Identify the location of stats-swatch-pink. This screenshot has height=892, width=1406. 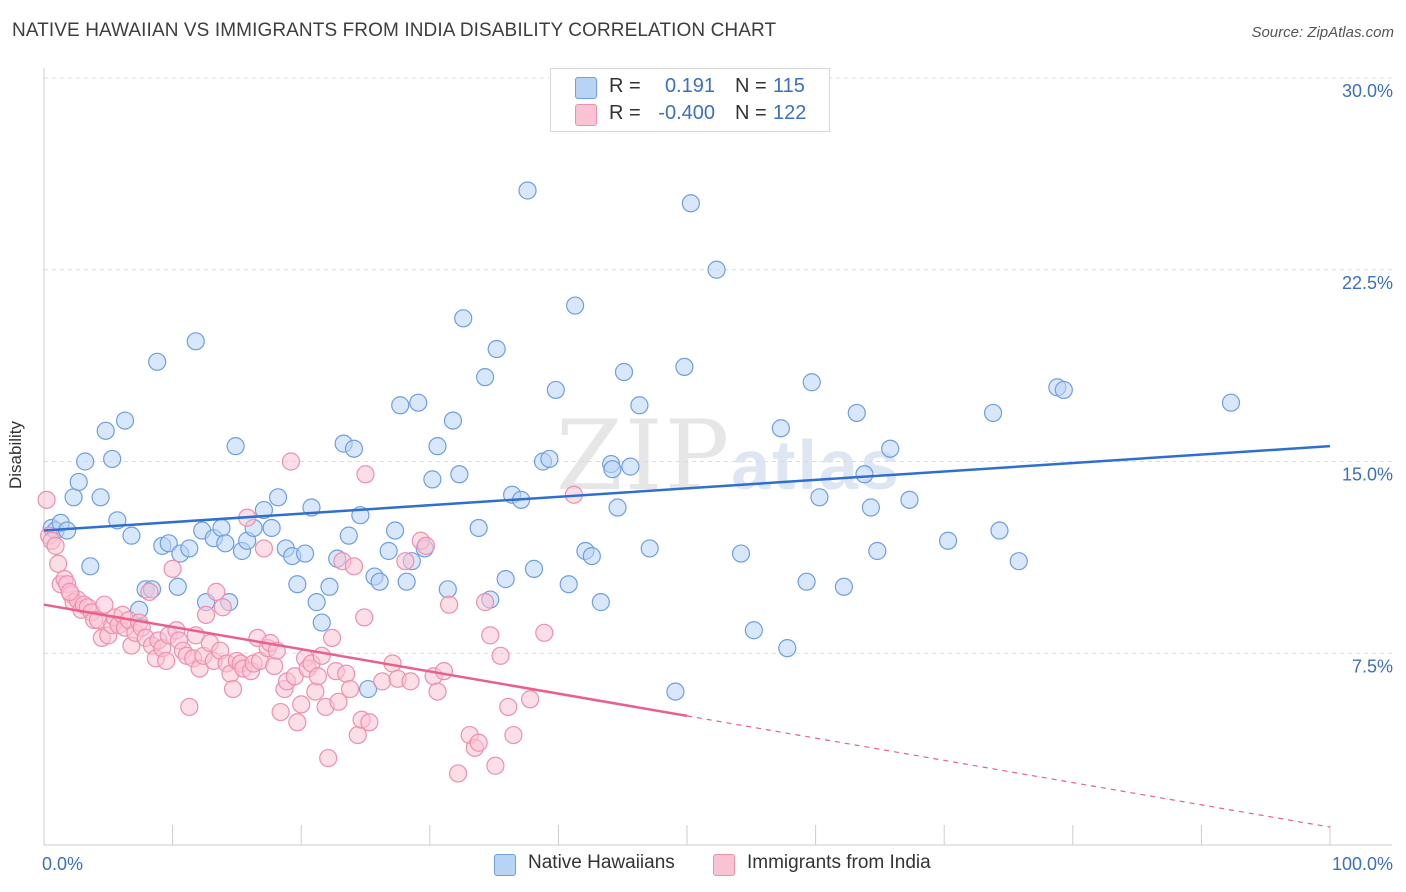
(586, 115).